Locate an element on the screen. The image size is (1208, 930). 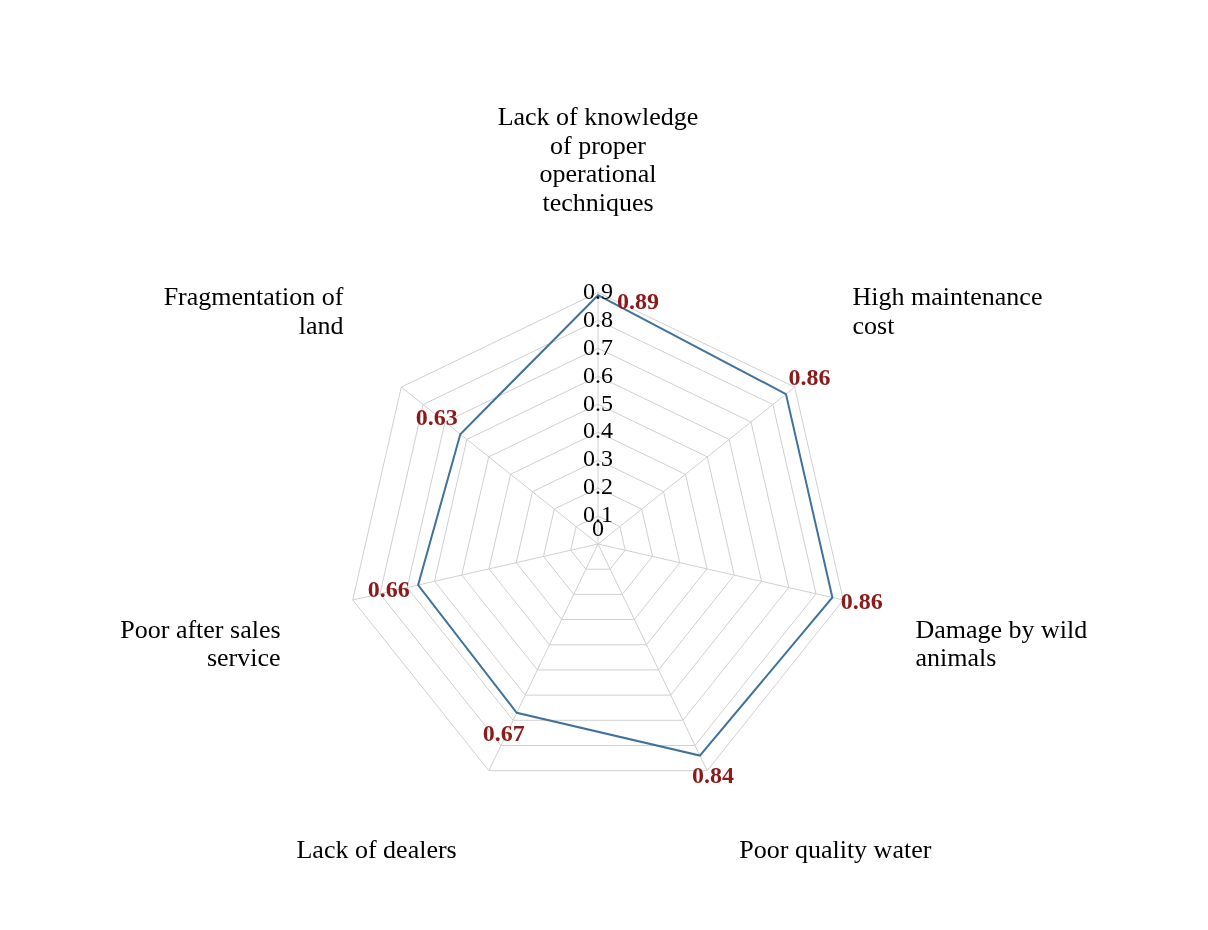
spoke-label: Damage by wild animals is located at coordinates (1001, 643).